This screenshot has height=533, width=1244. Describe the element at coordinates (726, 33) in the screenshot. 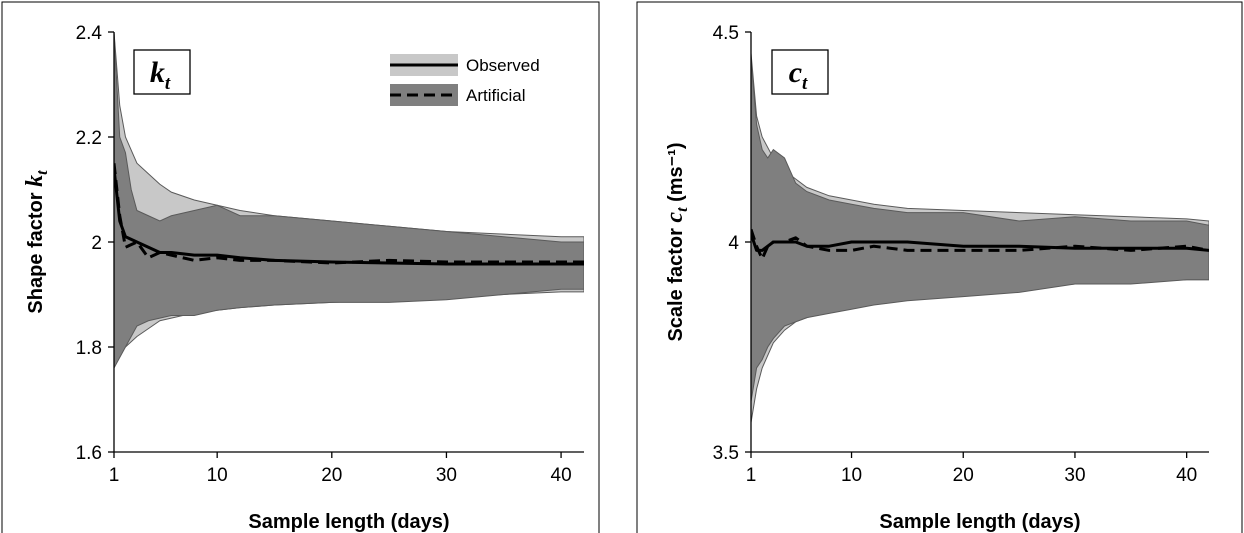

I see `y-tick-label: 4.5` at that location.